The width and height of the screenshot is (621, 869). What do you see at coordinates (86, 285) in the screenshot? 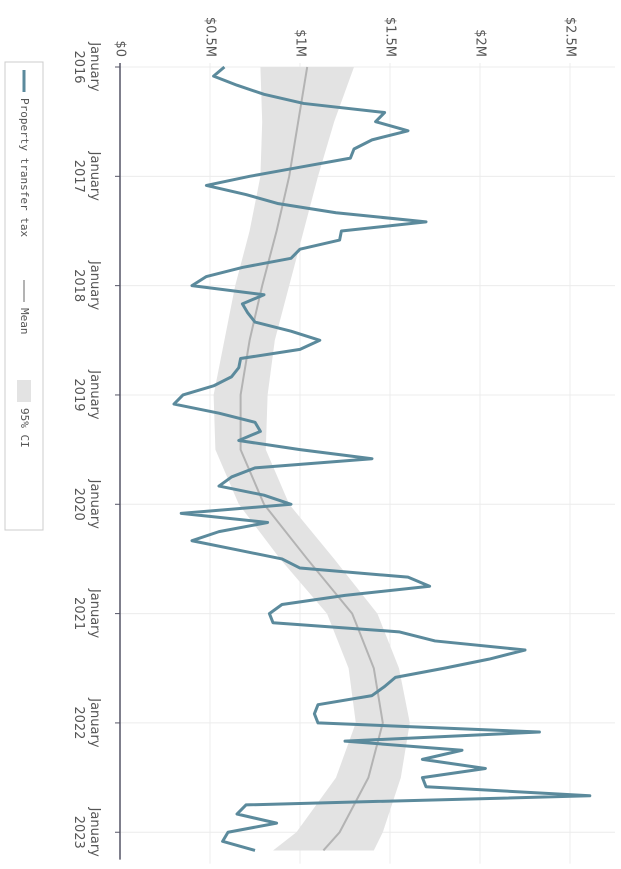
I see `x-tick-label: January 2018` at bounding box center [86, 285].